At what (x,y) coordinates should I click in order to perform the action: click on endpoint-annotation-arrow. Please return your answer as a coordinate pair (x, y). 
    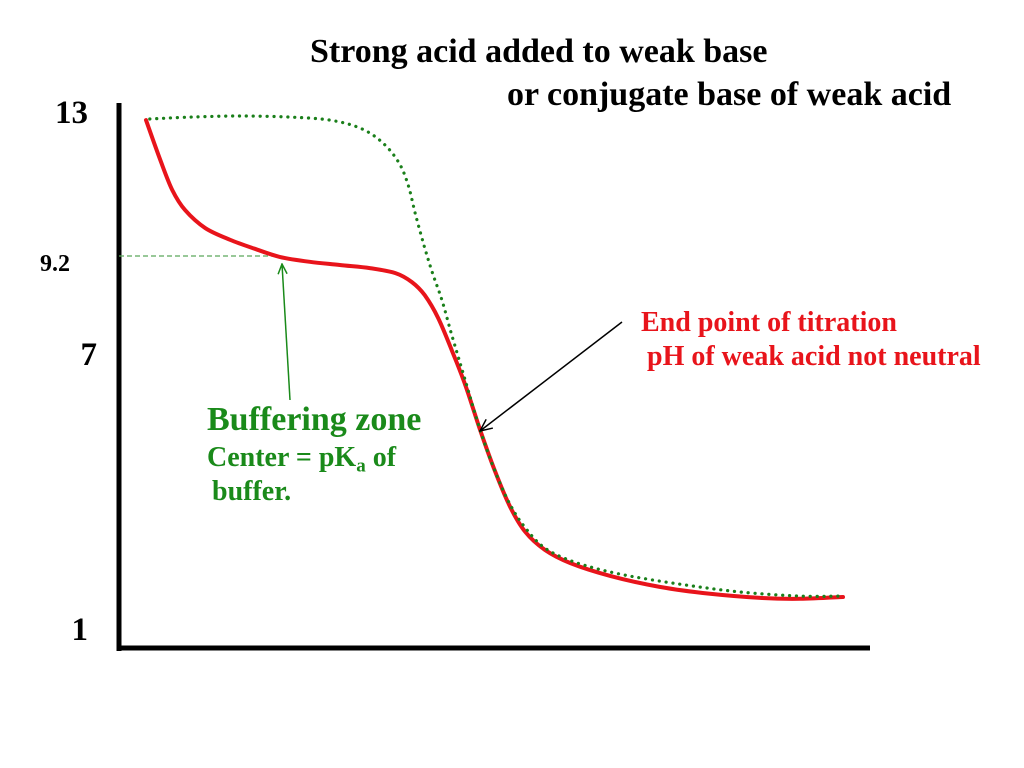
    Looking at the image, I should click on (551, 376).